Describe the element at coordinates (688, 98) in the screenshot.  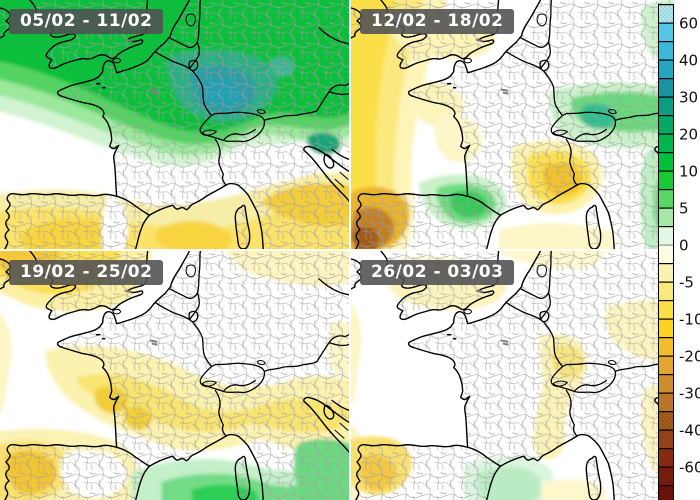
I see `colorbar-tick-label: 30` at that location.